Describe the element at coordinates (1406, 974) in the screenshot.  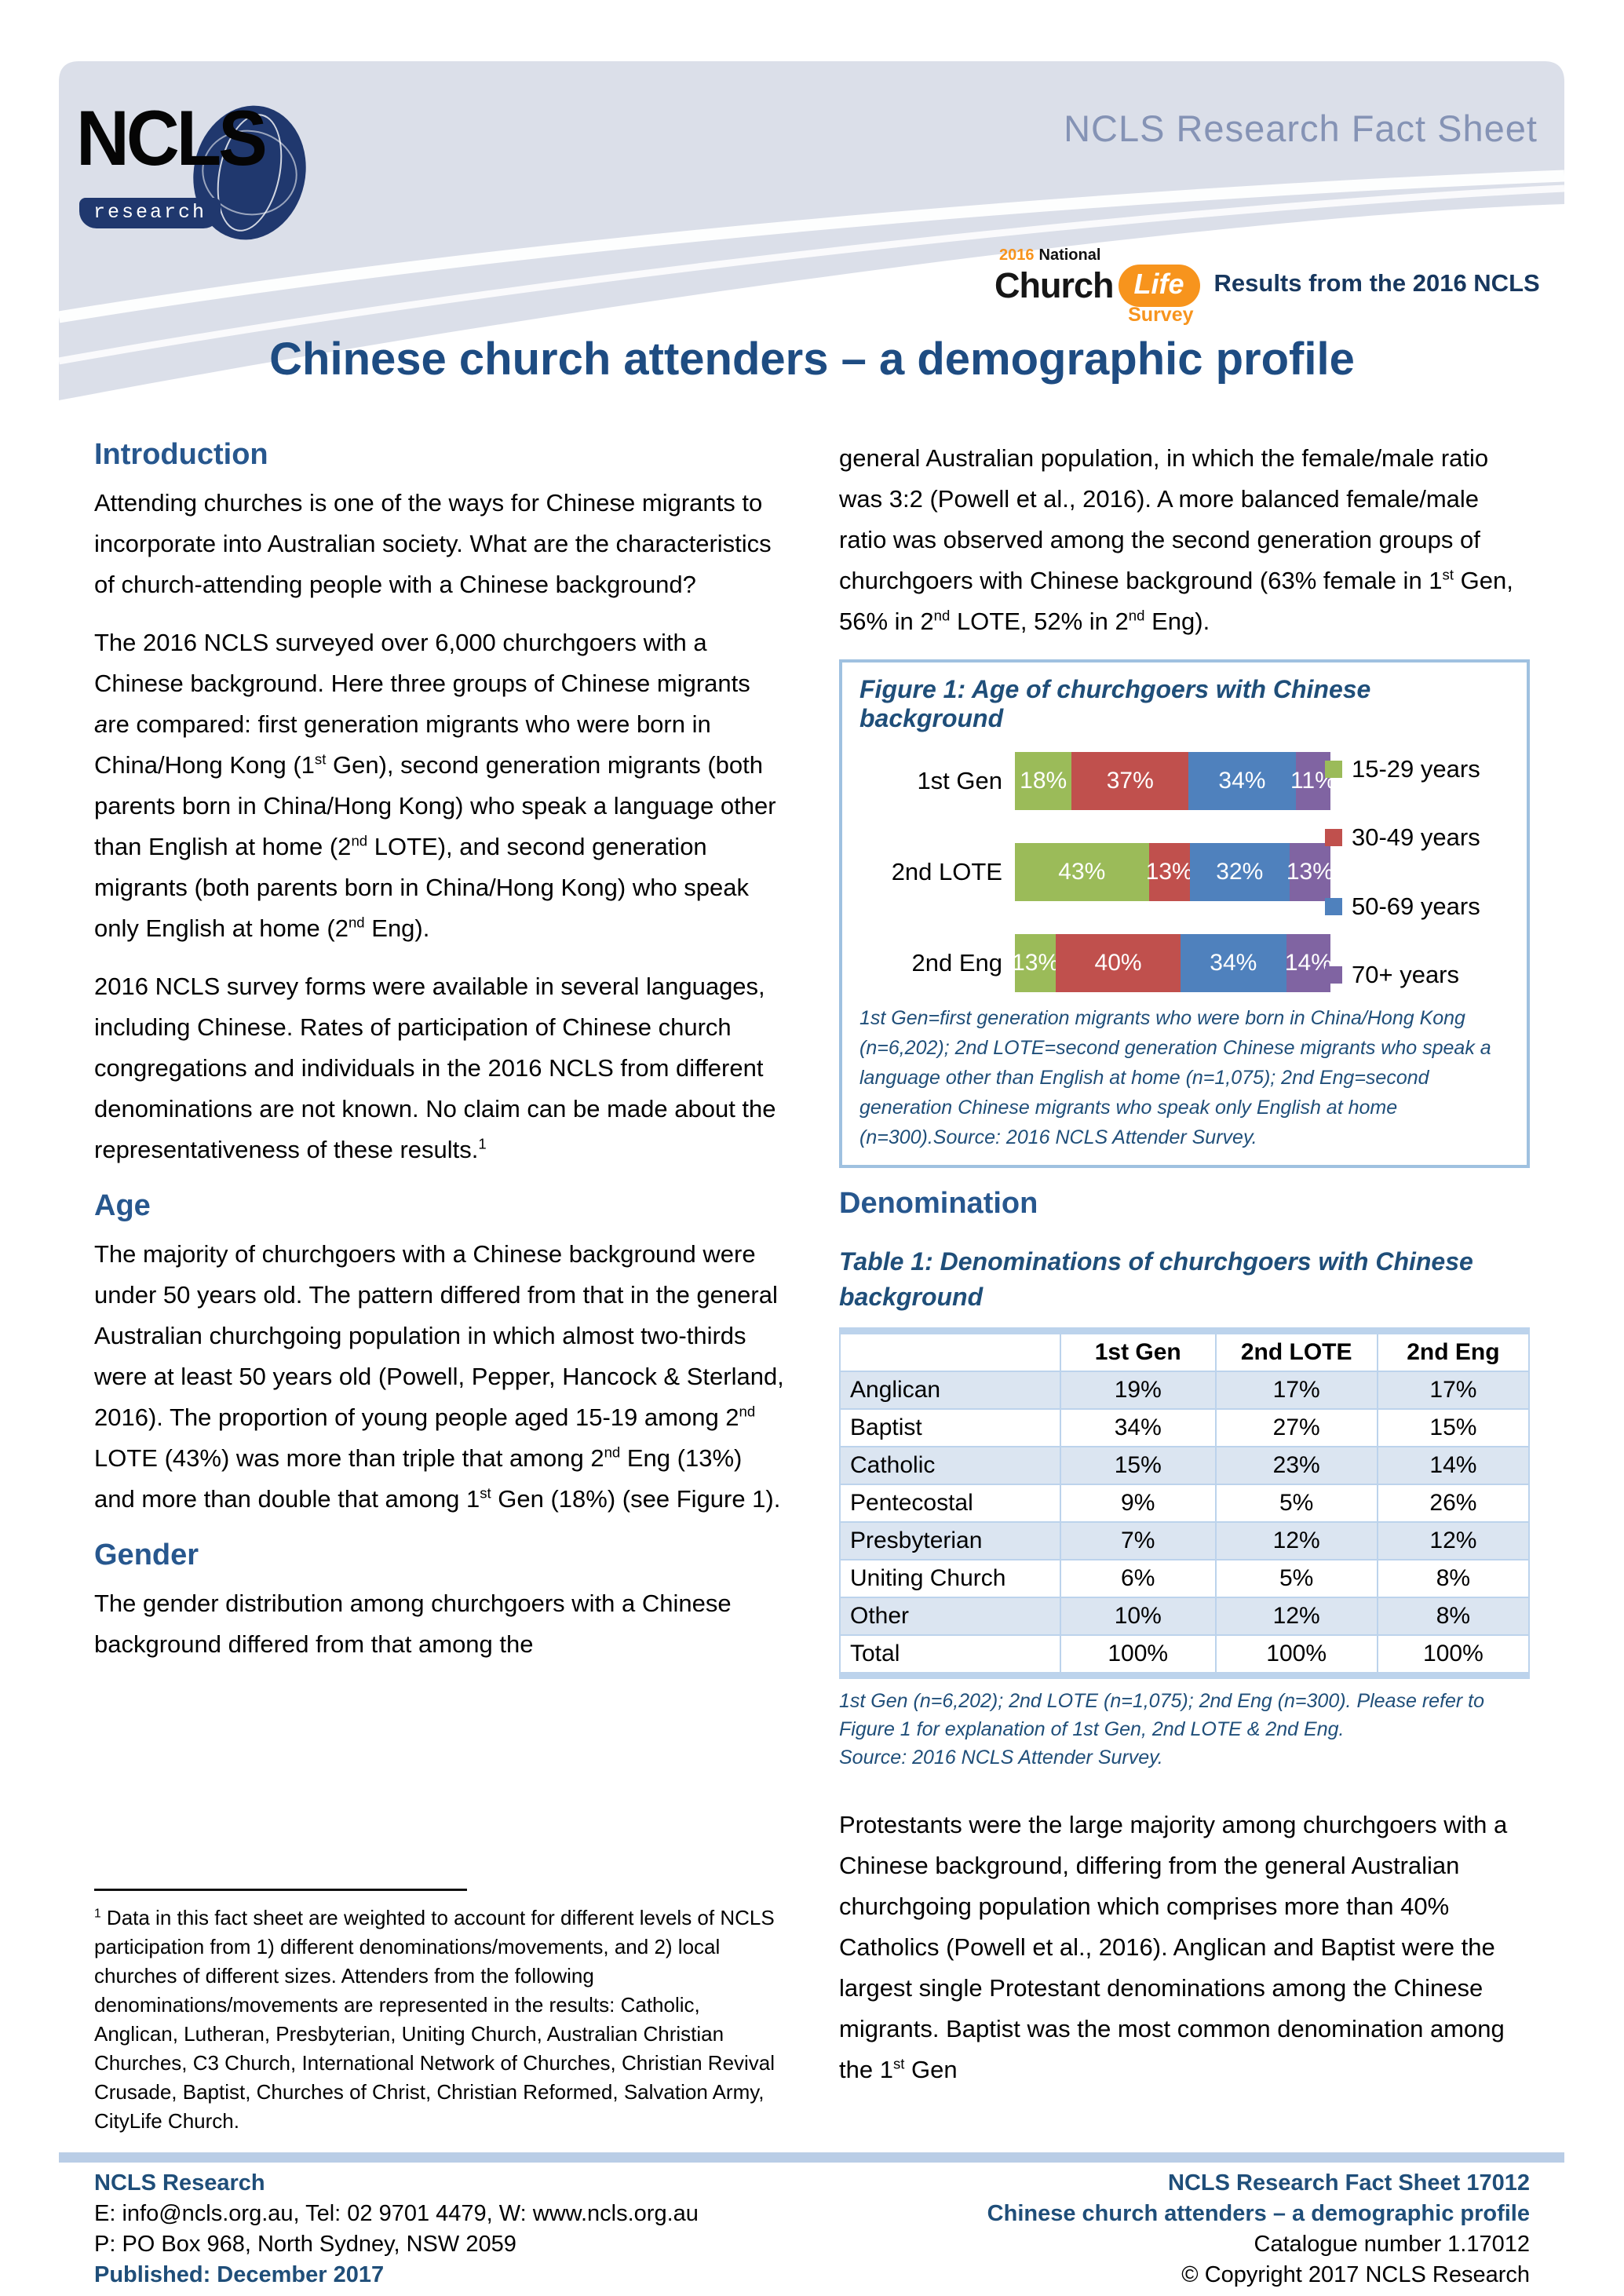
I see `legend-label: 70+ years` at that location.